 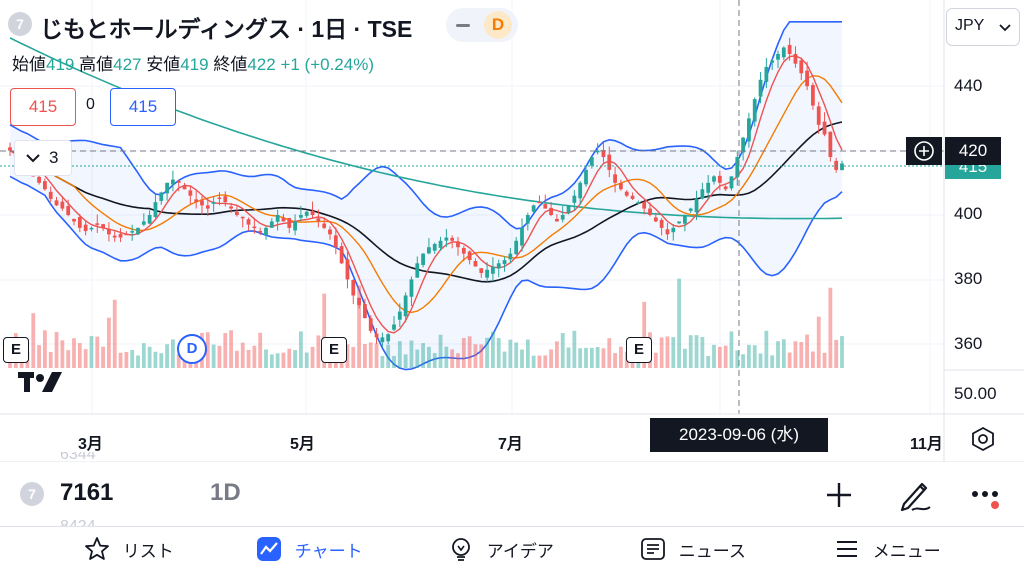 I want to click on dividend-flag: D, so click(x=192, y=349).